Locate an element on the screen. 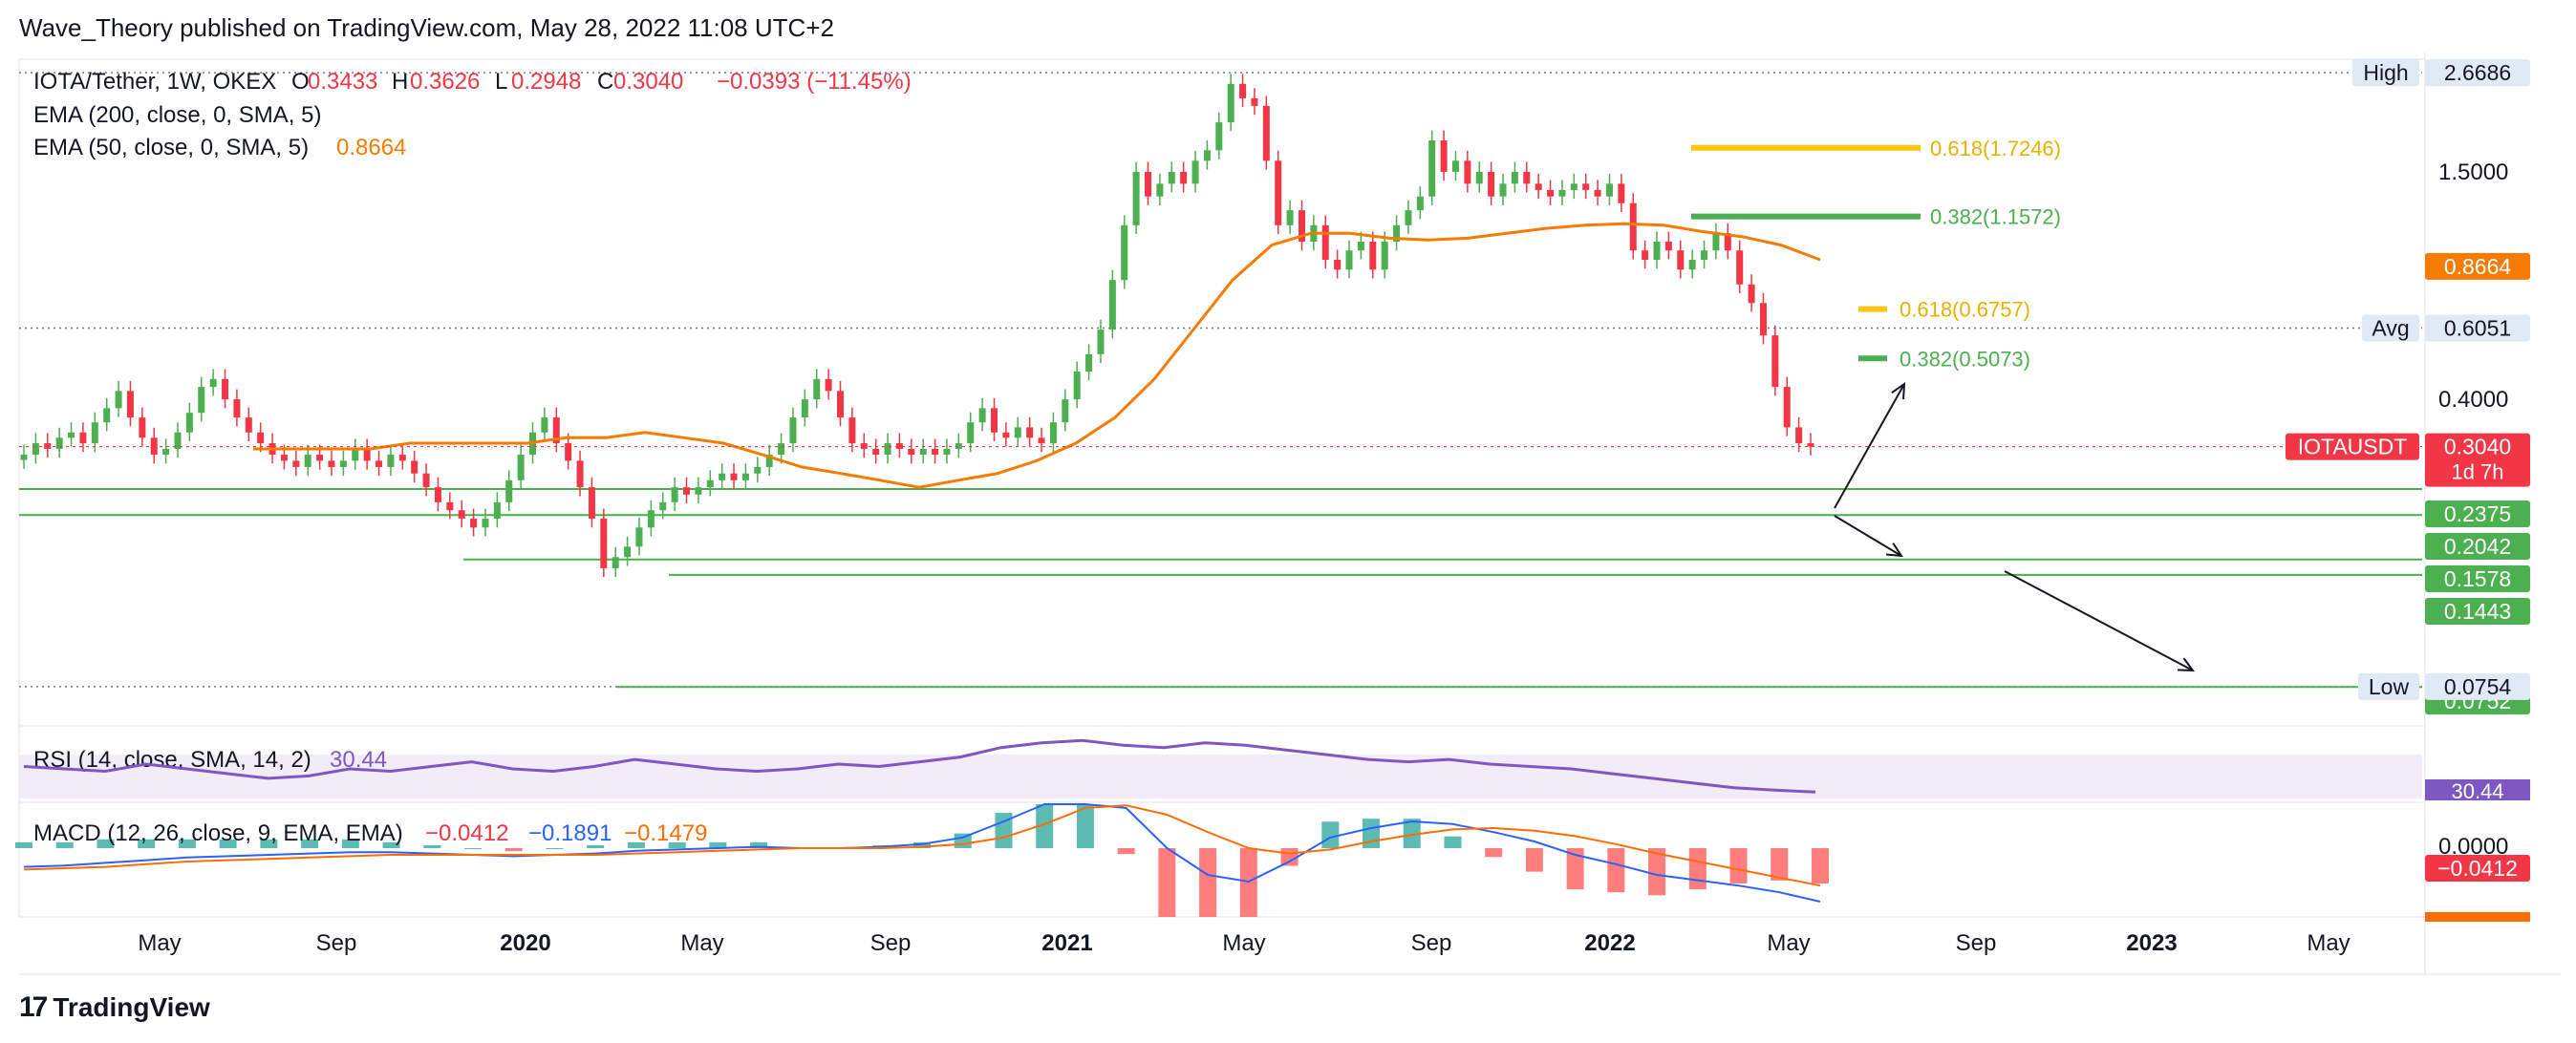 This screenshot has width=2576, height=1043. high-tag-value-bg is located at coordinates (2477, 73).